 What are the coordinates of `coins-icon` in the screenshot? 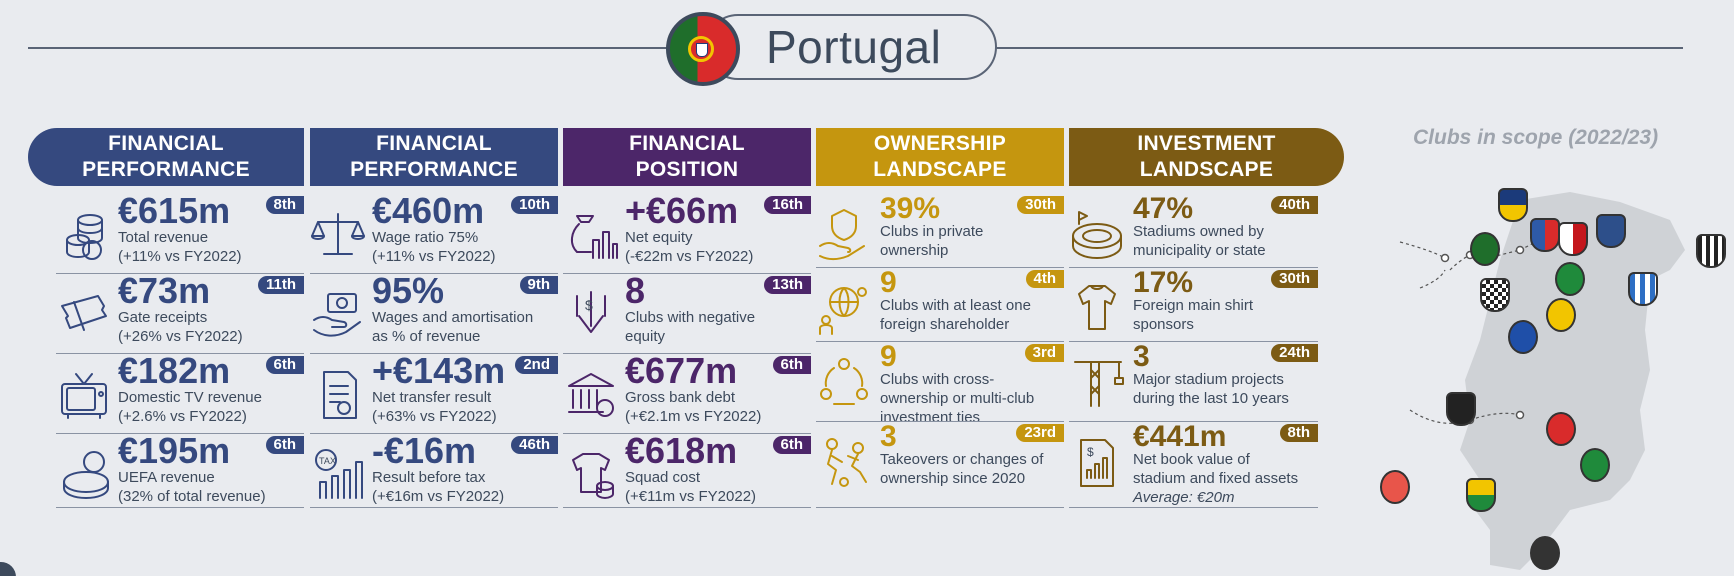 It's located at (84, 234).